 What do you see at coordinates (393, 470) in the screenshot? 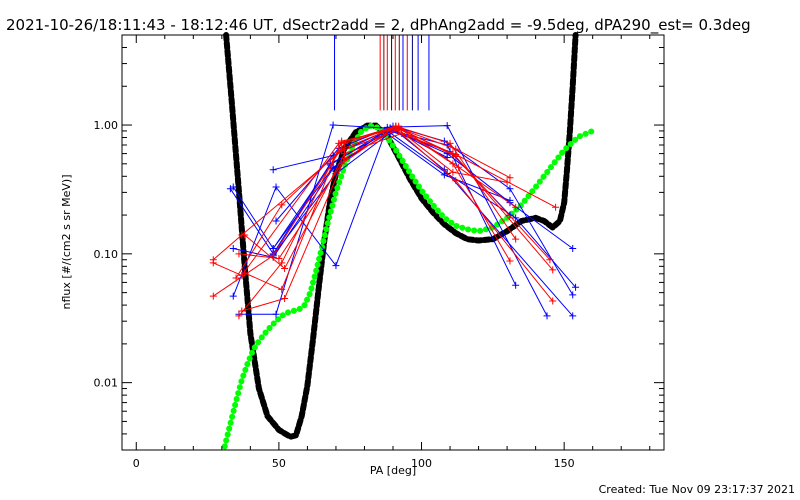
I see `x-axis-label: PA [deg]` at bounding box center [393, 470].